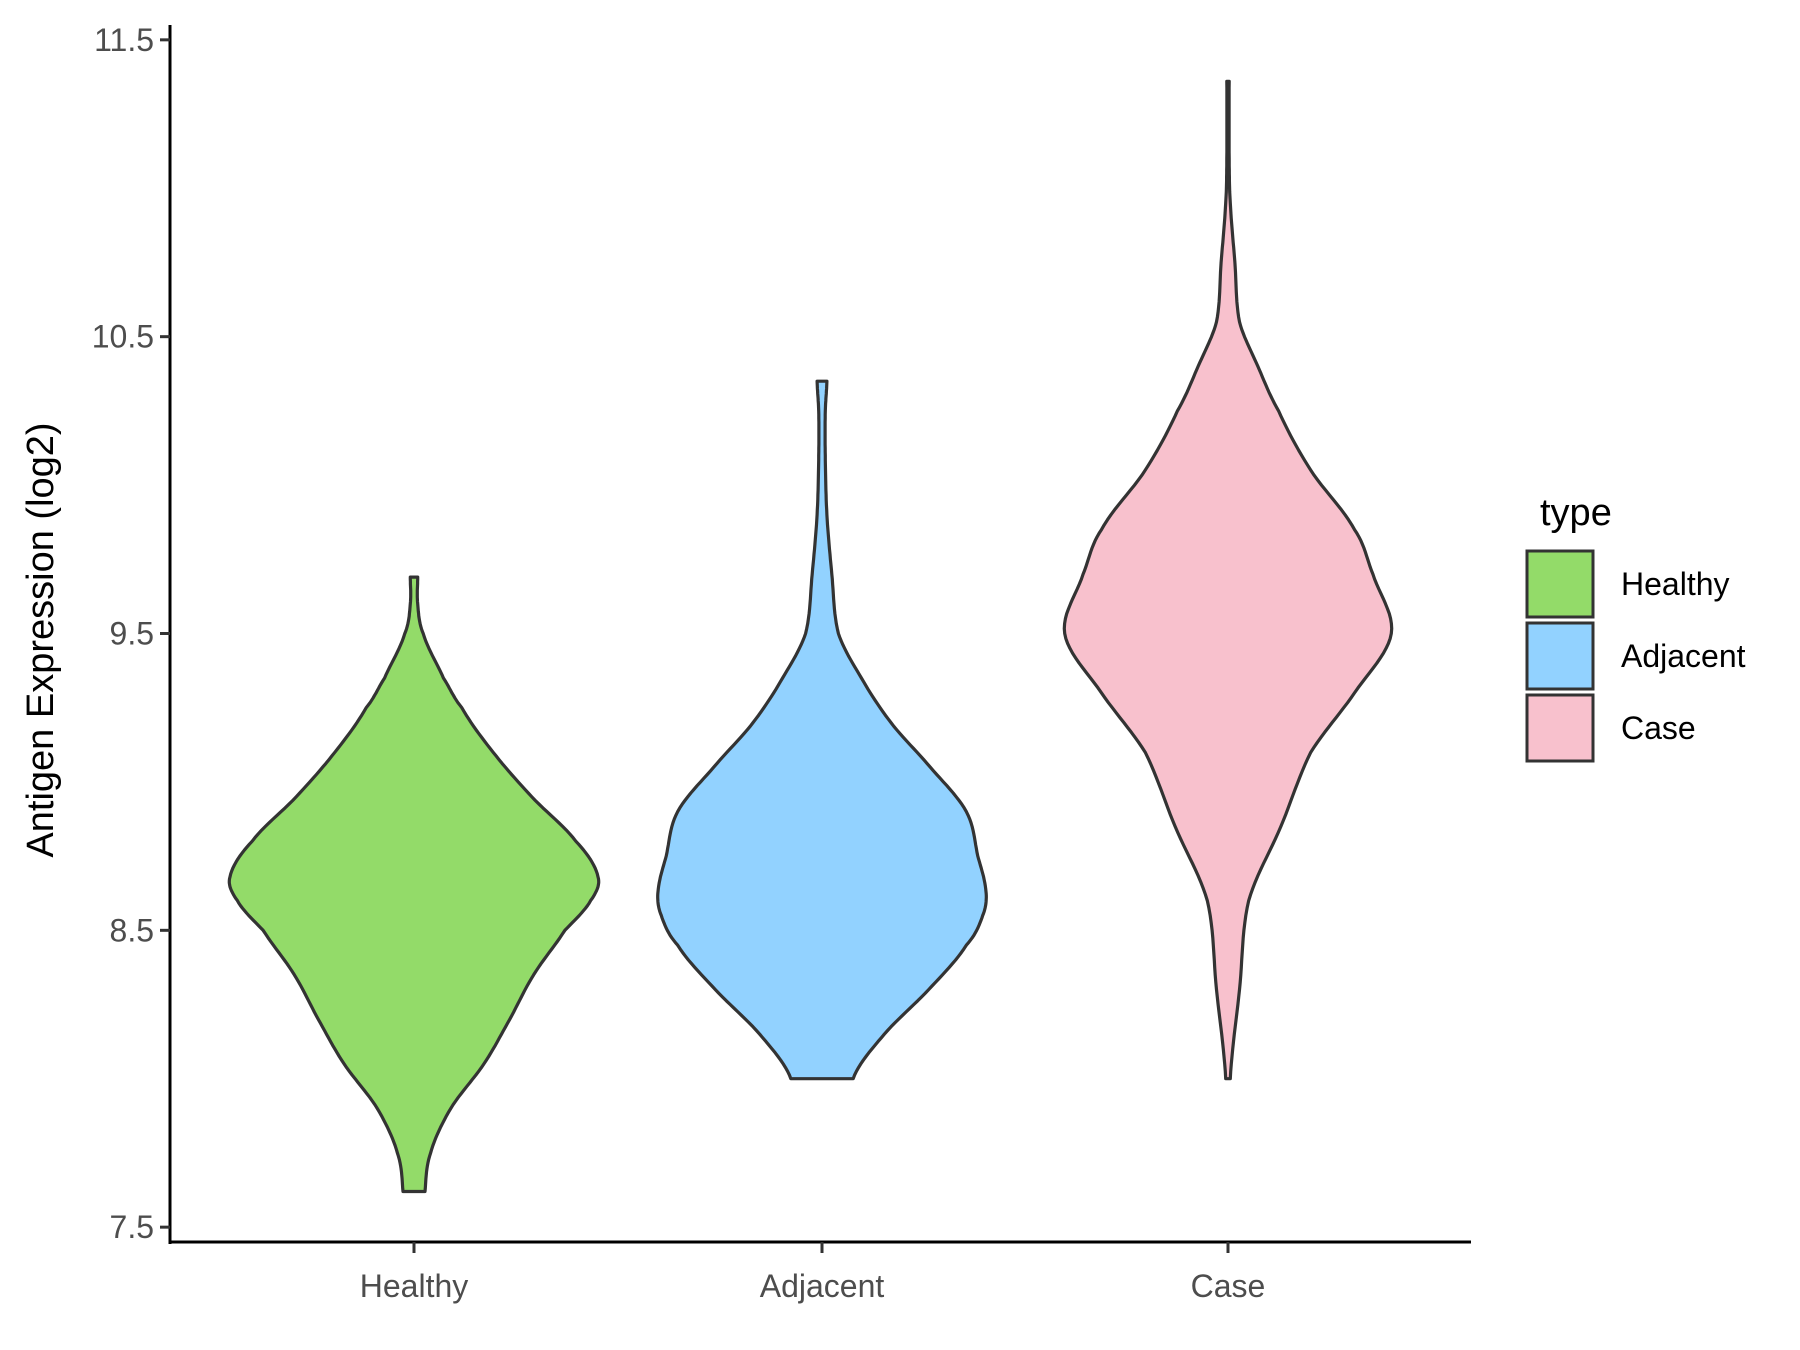 This screenshot has width=1800, height=1350. I want to click on y-tick-label: 9.5, so click(132, 634).